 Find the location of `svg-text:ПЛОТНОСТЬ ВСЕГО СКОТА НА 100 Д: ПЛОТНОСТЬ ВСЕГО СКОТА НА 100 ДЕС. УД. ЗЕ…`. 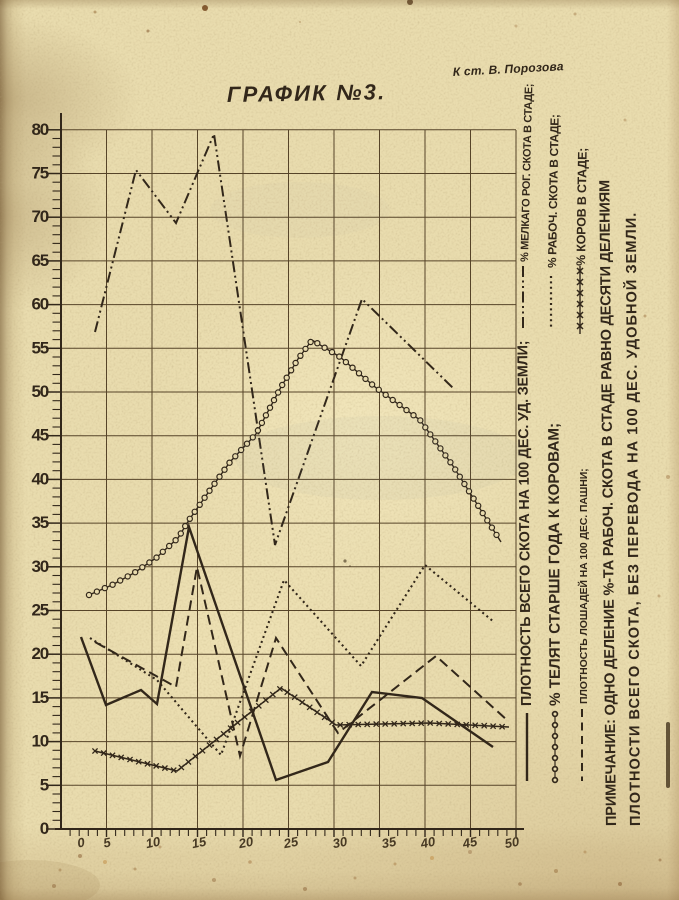

svg-text:ПЛОТНОСТЬ ВСЕГО СКОТА НА 100 Д: ПЛОТНОСТЬ ВСЕГО СКОТА НА 100 ДЕС. УД. ЗЕ… is located at coordinates (525, 524).